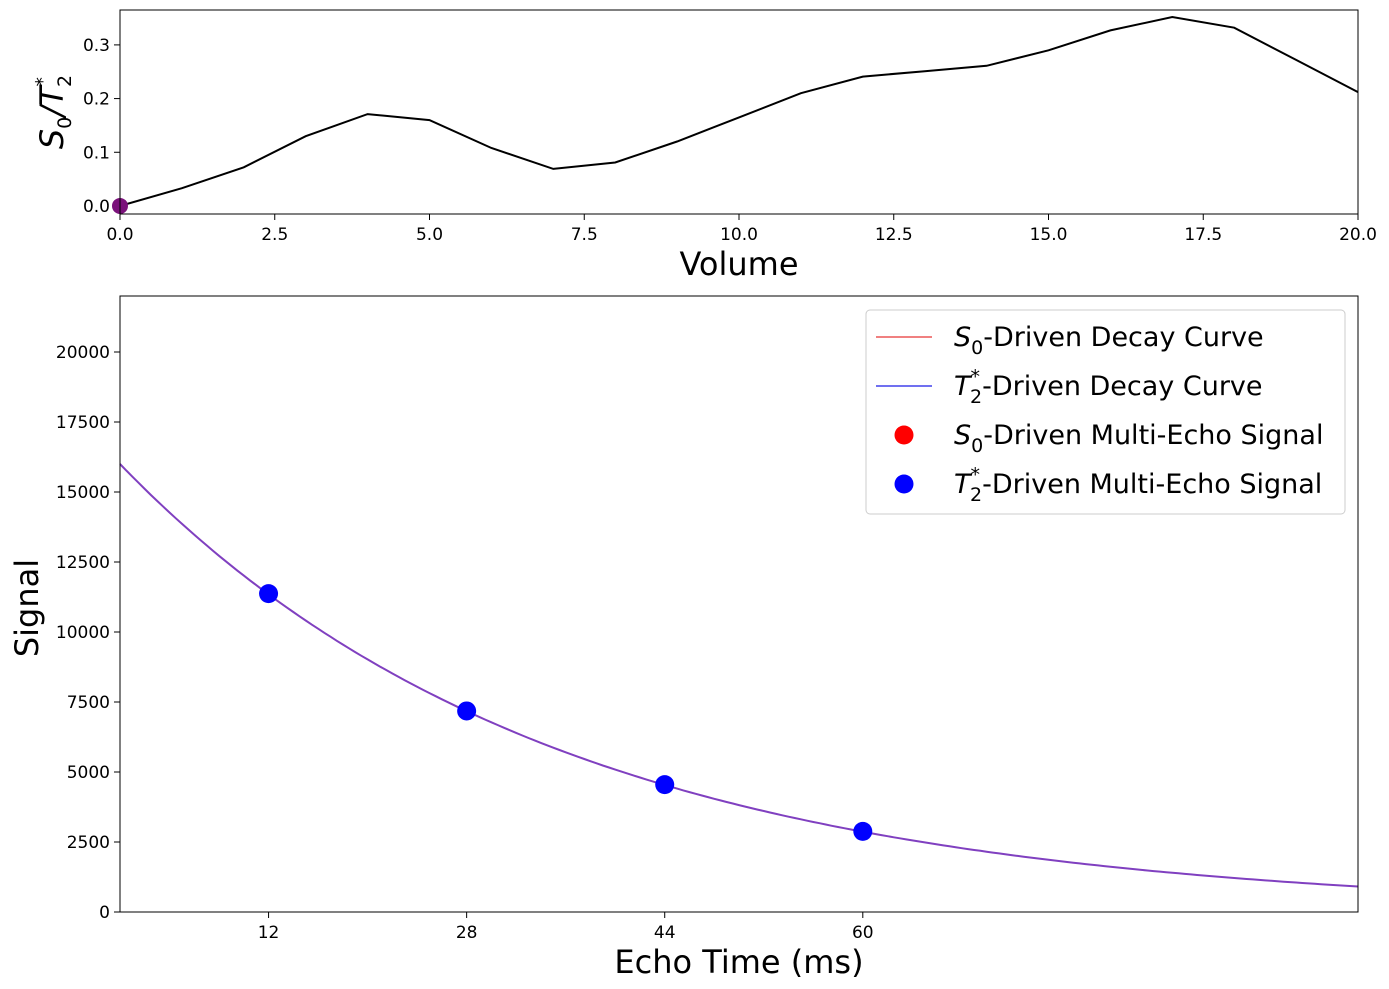 This screenshot has width=1389, height=989. What do you see at coordinates (738, 264) in the screenshot?
I see `volume-x-axis-label: Volume` at bounding box center [738, 264].